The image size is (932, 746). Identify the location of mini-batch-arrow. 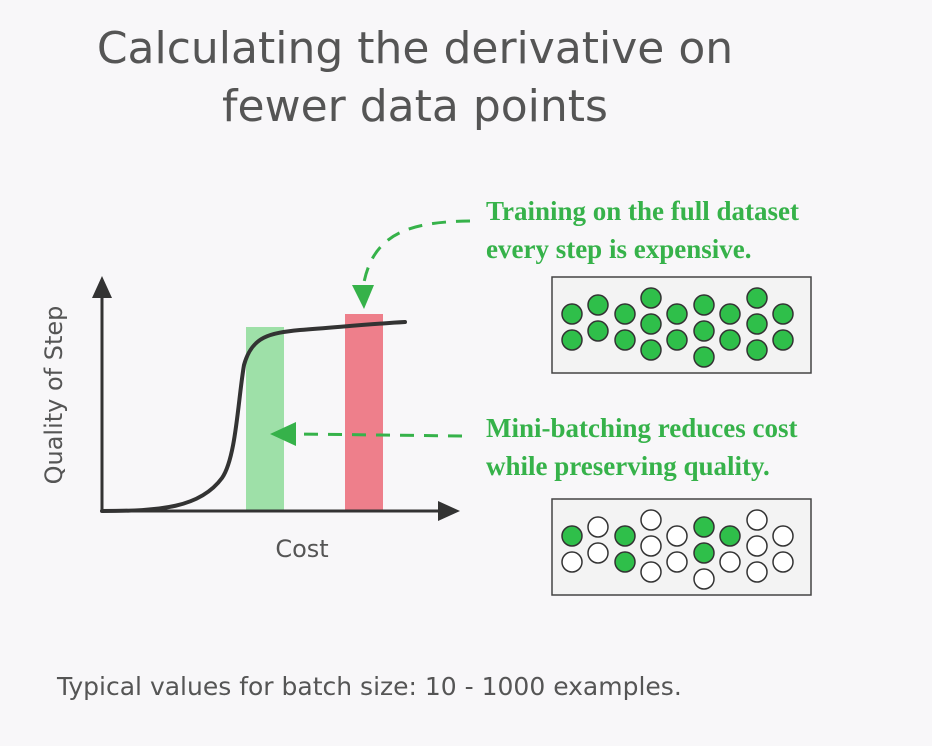
(379, 435).